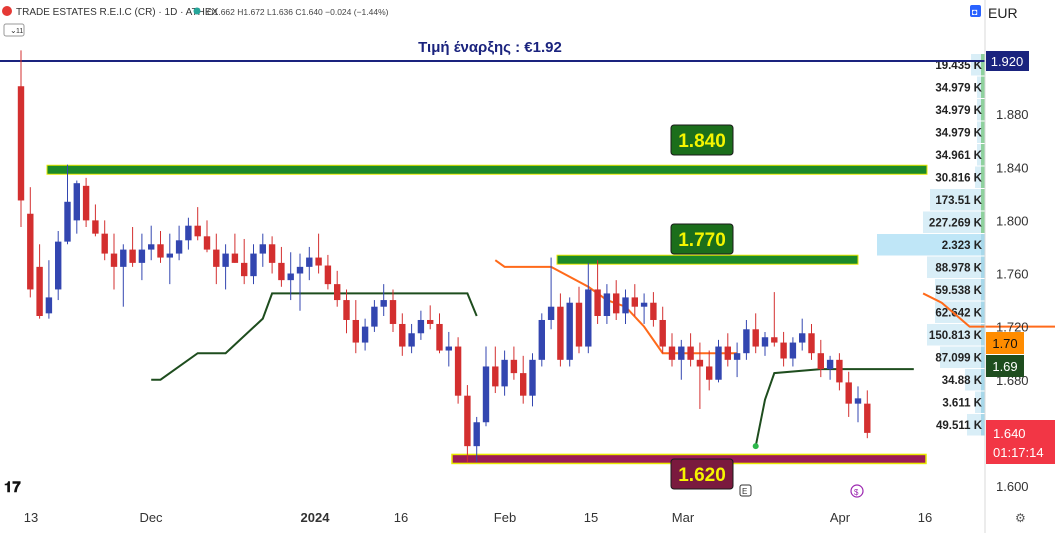  Describe the element at coordinates (755, 446) in the screenshot. I see `stop-start-dot` at that location.